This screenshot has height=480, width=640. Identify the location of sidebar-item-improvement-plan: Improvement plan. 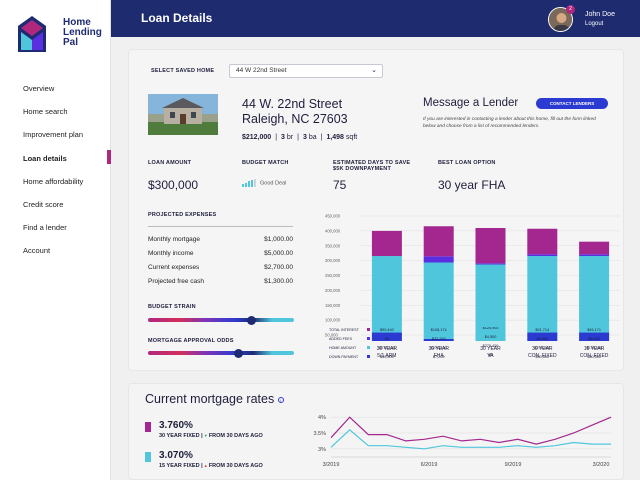
(53, 135).